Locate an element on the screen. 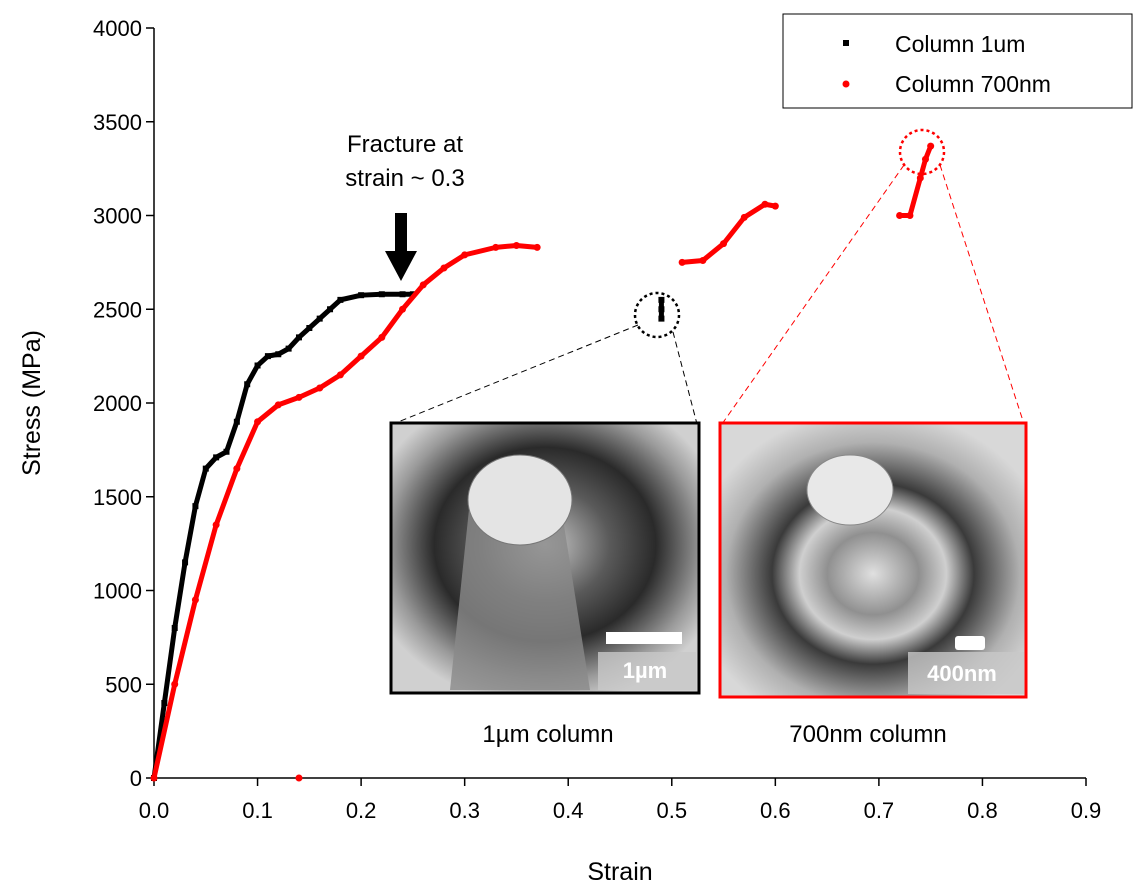  zoom-circle is located at coordinates (922, 152).